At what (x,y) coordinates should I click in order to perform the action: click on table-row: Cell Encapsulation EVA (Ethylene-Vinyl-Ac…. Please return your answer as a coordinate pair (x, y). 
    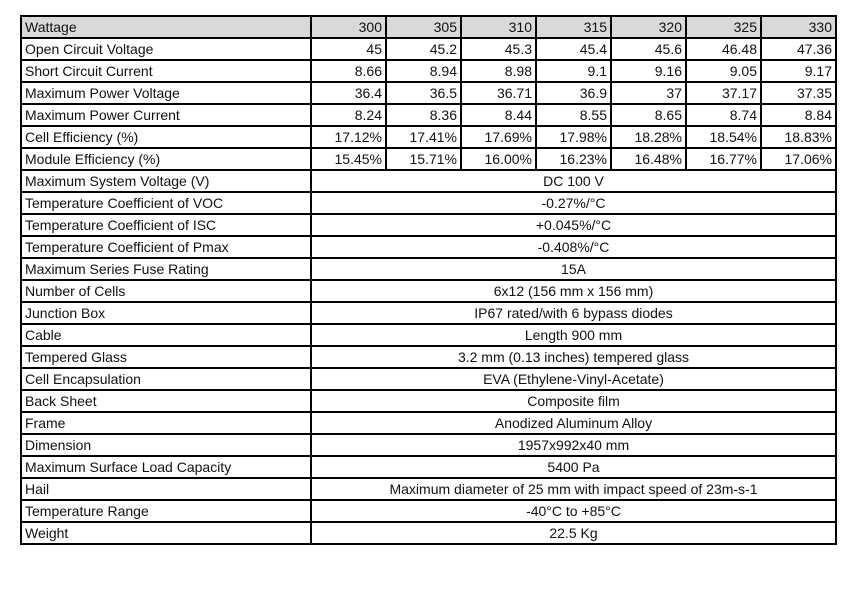
    Looking at the image, I should click on (428, 379).